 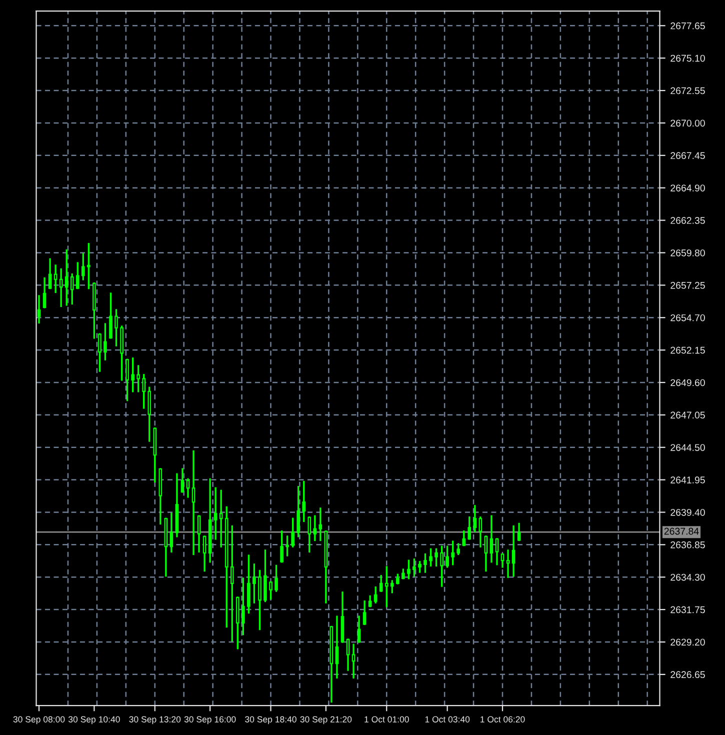 What do you see at coordinates (687, 318) in the screenshot?
I see `y-tick-label: 2654.70` at bounding box center [687, 318].